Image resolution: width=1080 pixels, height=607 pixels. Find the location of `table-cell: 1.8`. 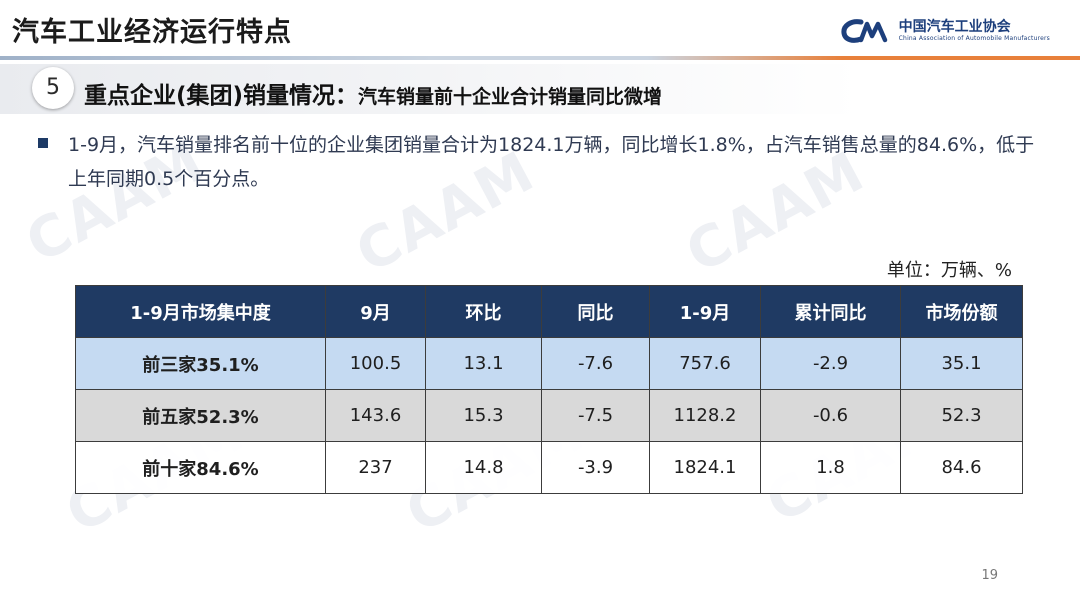

table-cell: 1.8 is located at coordinates (830, 467).